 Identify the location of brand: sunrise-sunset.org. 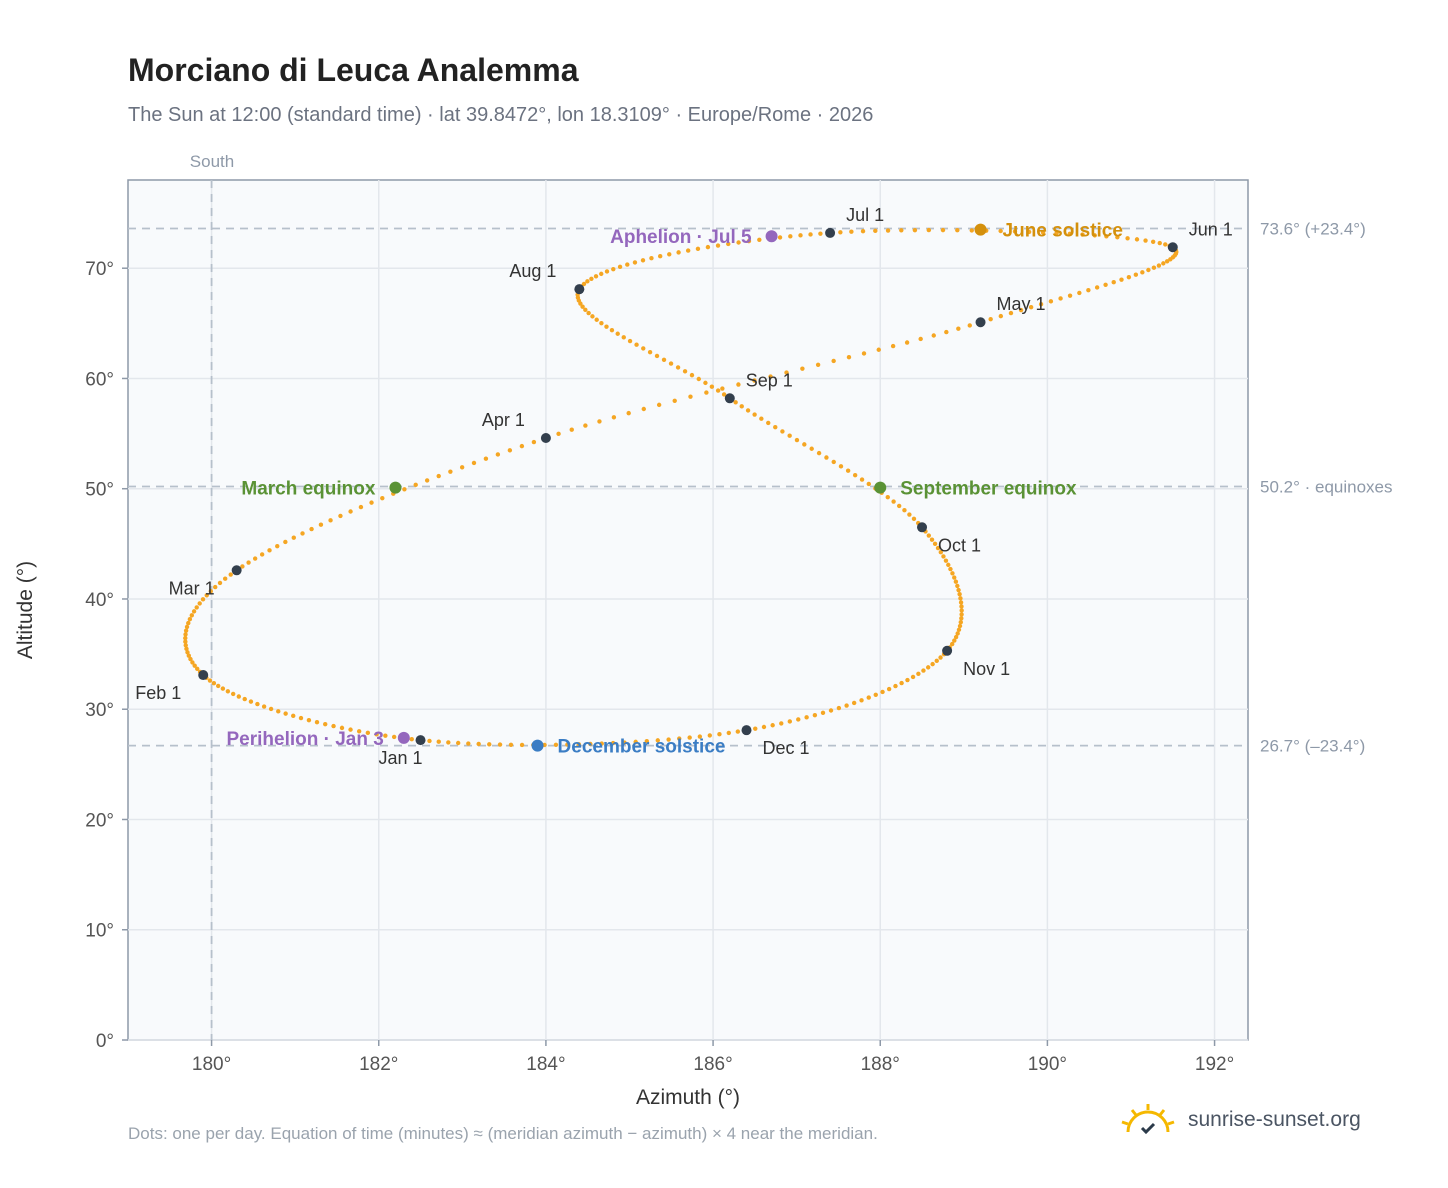
(1240, 1120).